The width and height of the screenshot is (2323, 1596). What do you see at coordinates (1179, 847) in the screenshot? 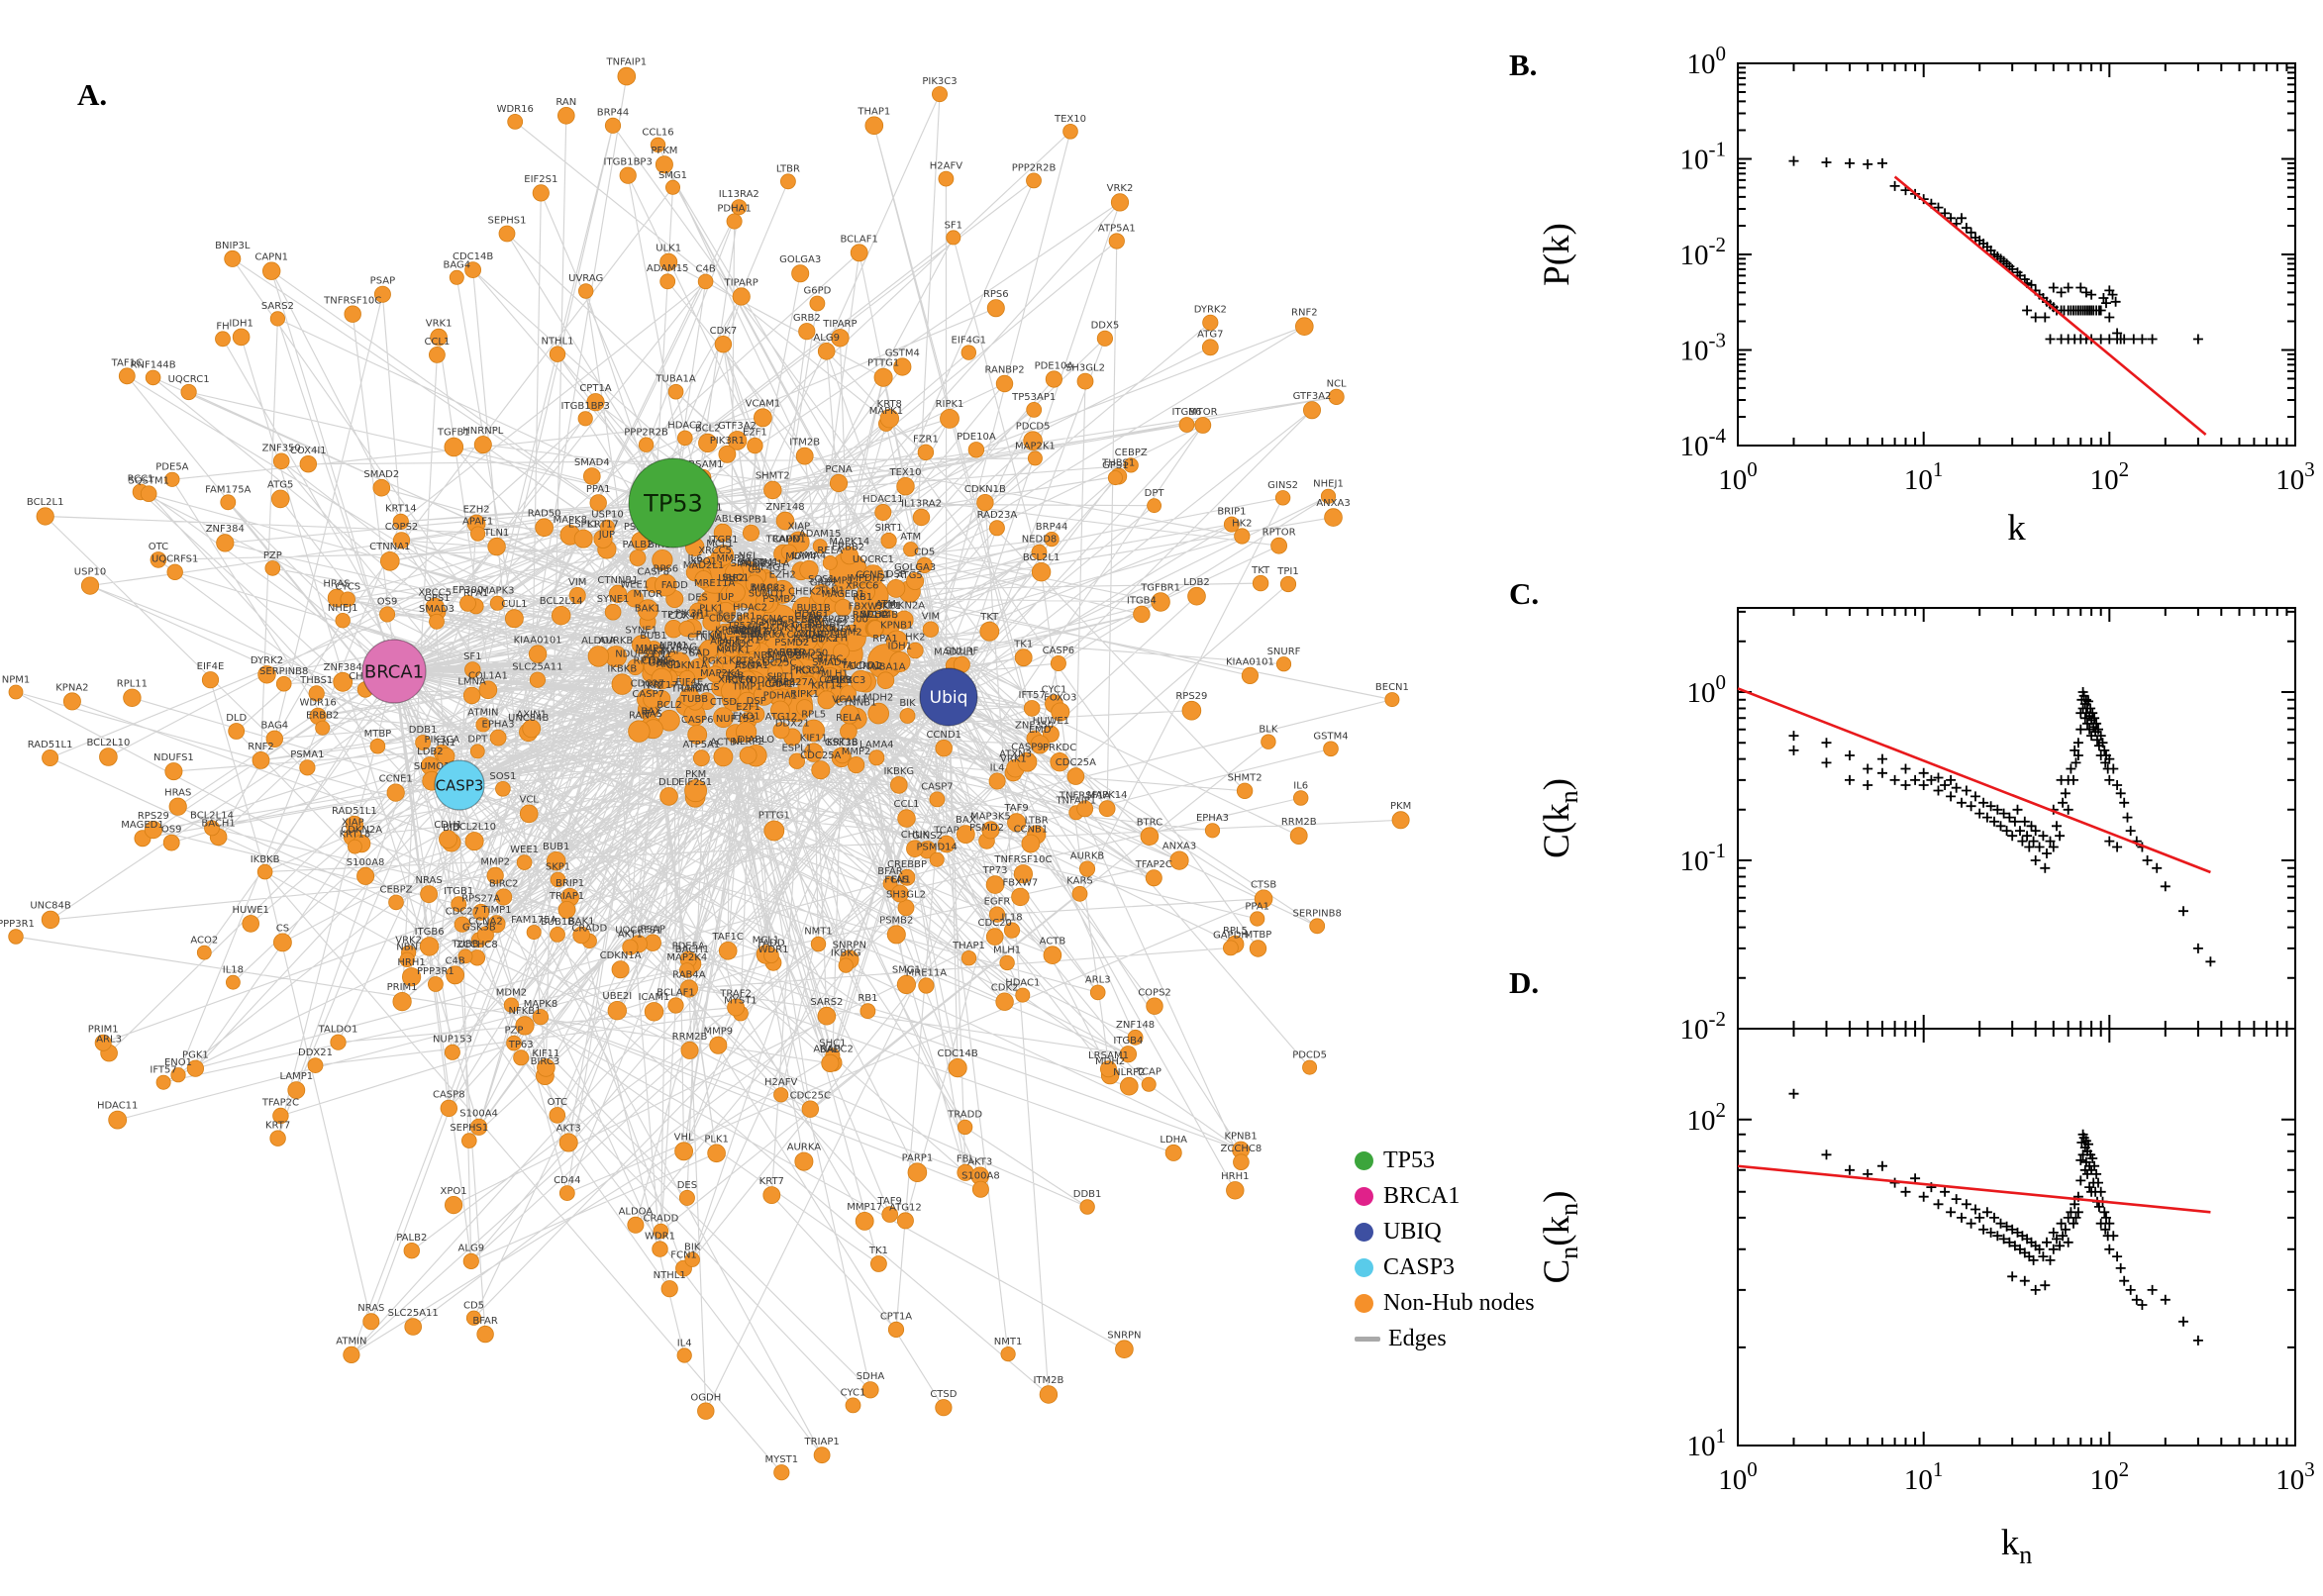
I see `gene-label: ANXA3` at bounding box center [1179, 847].